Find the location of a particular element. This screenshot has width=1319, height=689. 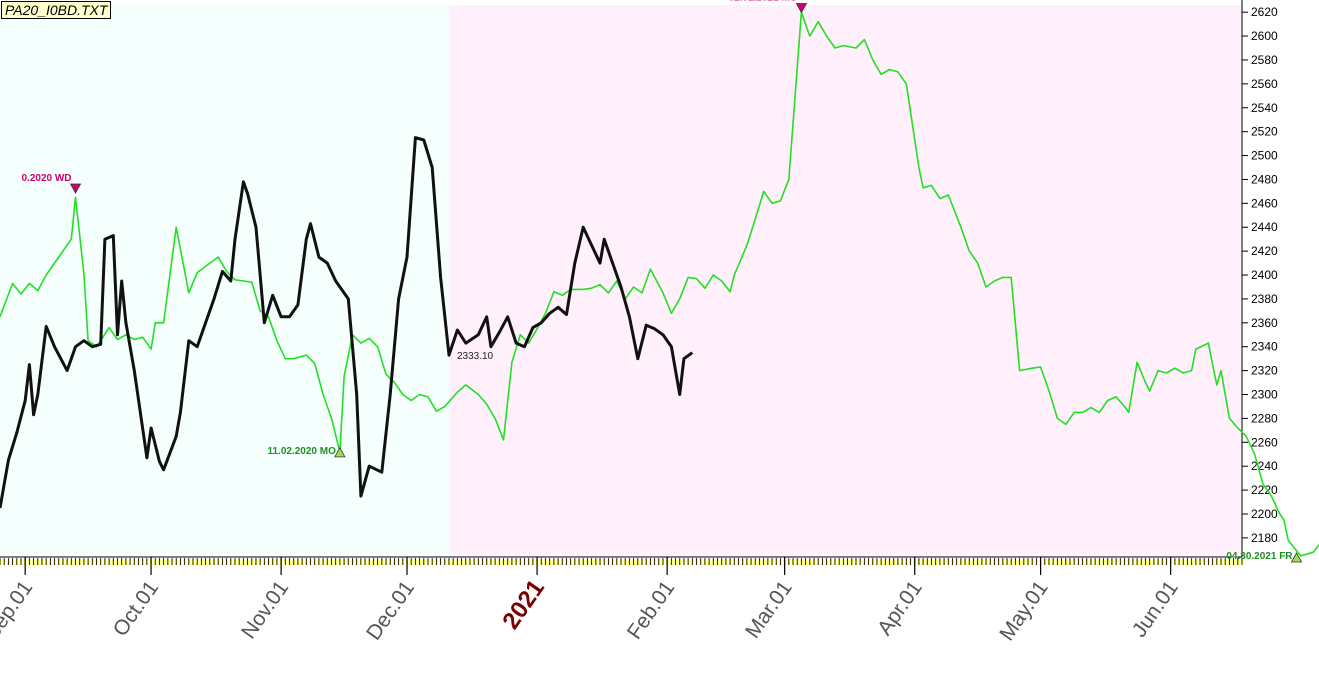

trough-label: 04.30.2021 FR is located at coordinates (1259, 556).